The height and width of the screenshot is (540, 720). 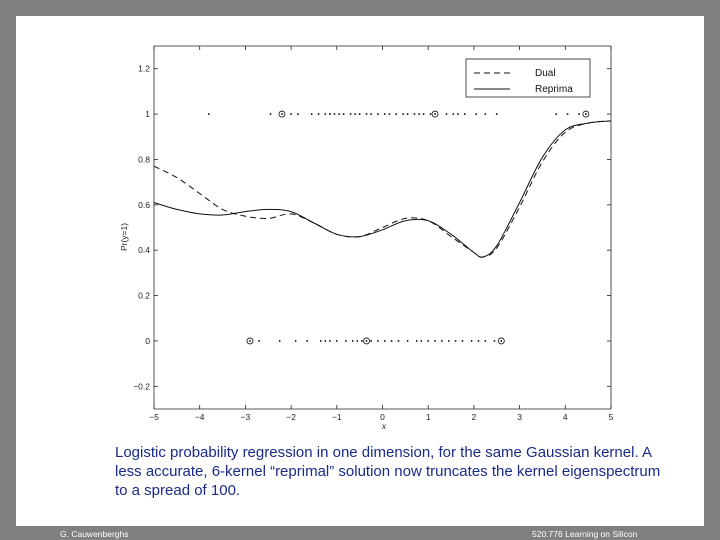 What do you see at coordinates (545, 73) in the screenshot?
I see `legend-dual-label: Dual` at bounding box center [545, 73].